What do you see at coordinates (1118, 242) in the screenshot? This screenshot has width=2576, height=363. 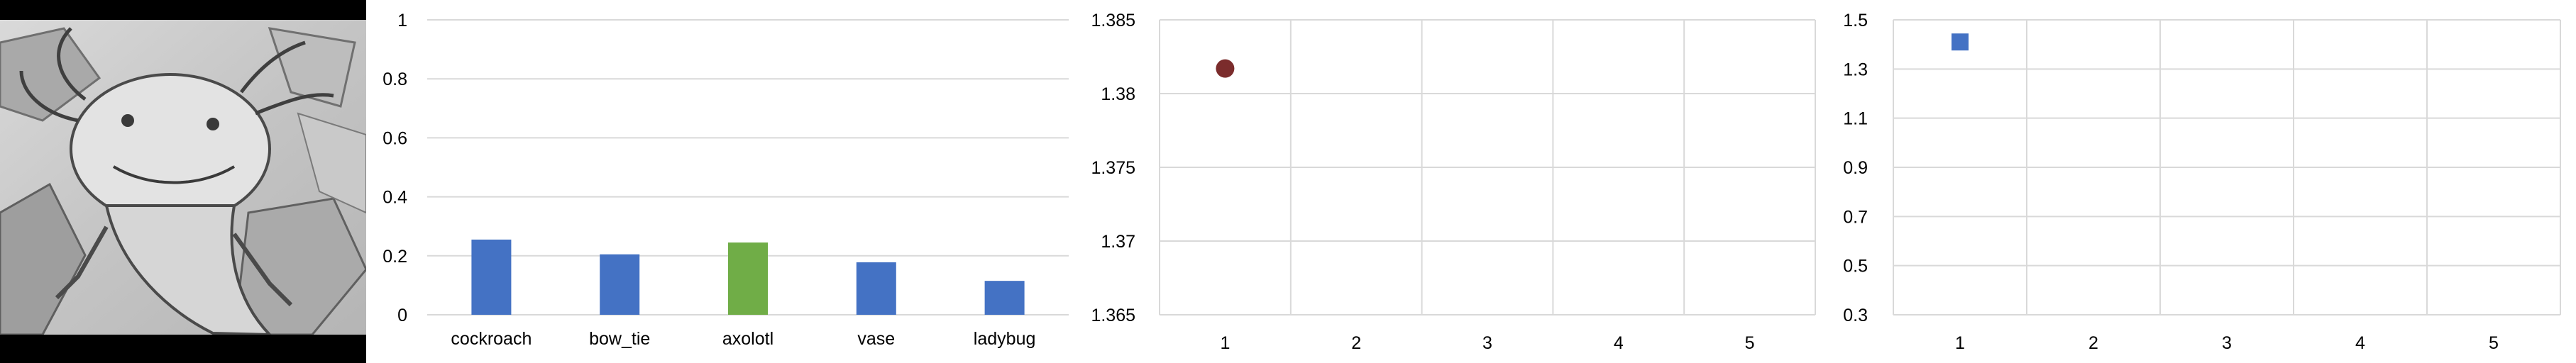 I see `y-tick-label: 1.37` at bounding box center [1118, 242].